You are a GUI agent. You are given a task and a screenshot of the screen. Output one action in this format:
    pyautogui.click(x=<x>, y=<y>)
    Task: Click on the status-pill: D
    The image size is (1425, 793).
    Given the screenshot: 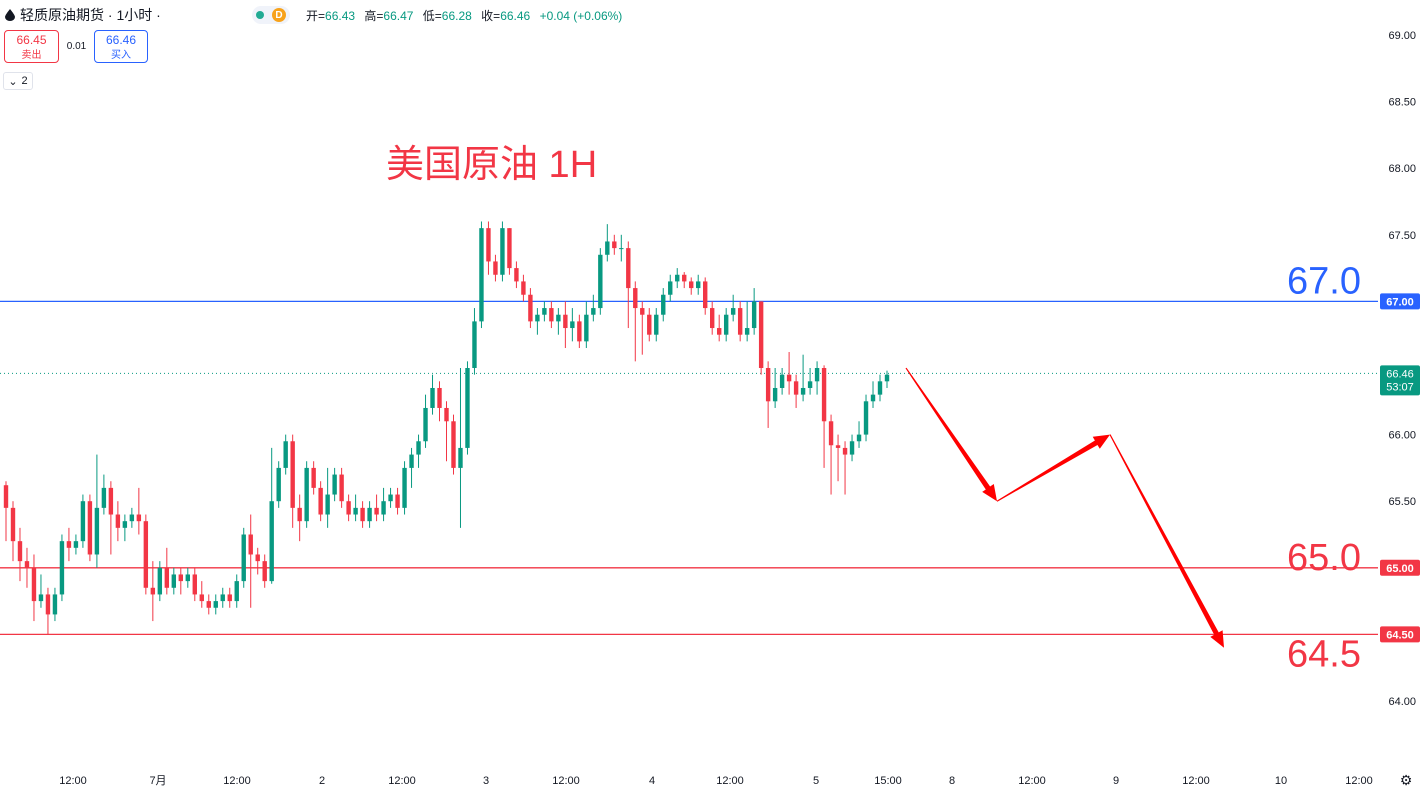 What is the action you would take?
    pyautogui.click(x=271, y=15)
    